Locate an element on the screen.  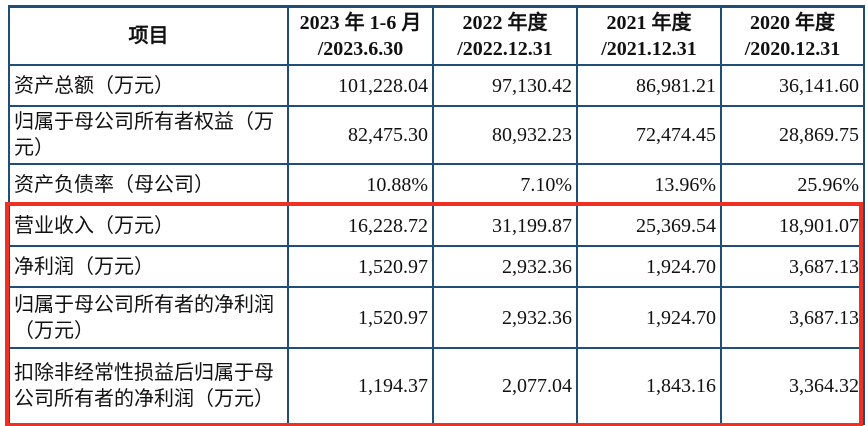
cell-value: 10.88% is located at coordinates (360, 184).